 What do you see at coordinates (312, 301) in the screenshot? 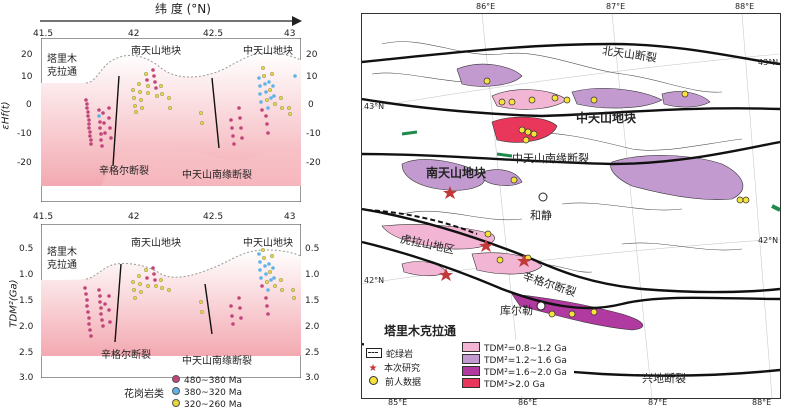
I see `lower-y-tick-right: 1.5` at bounding box center [312, 301].